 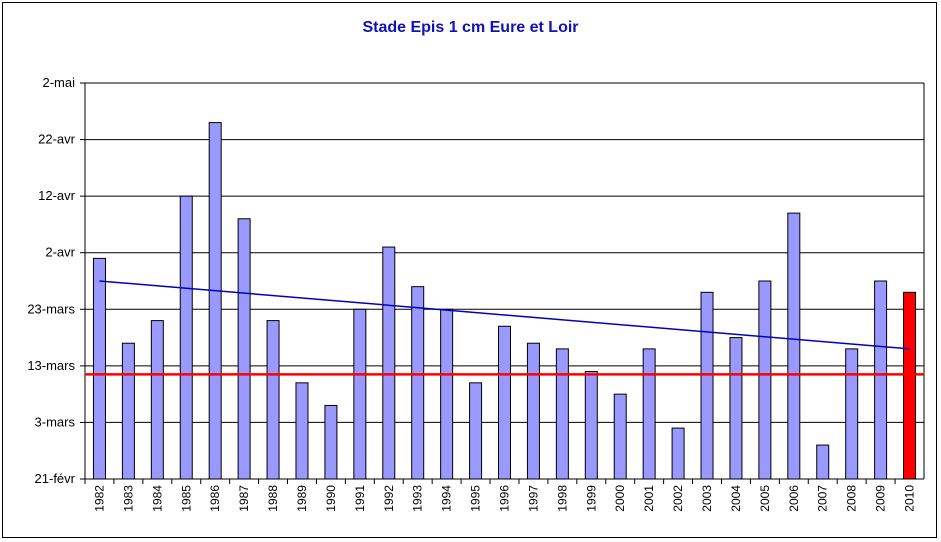 I want to click on x-tick-label: 1989, so click(x=302, y=498).